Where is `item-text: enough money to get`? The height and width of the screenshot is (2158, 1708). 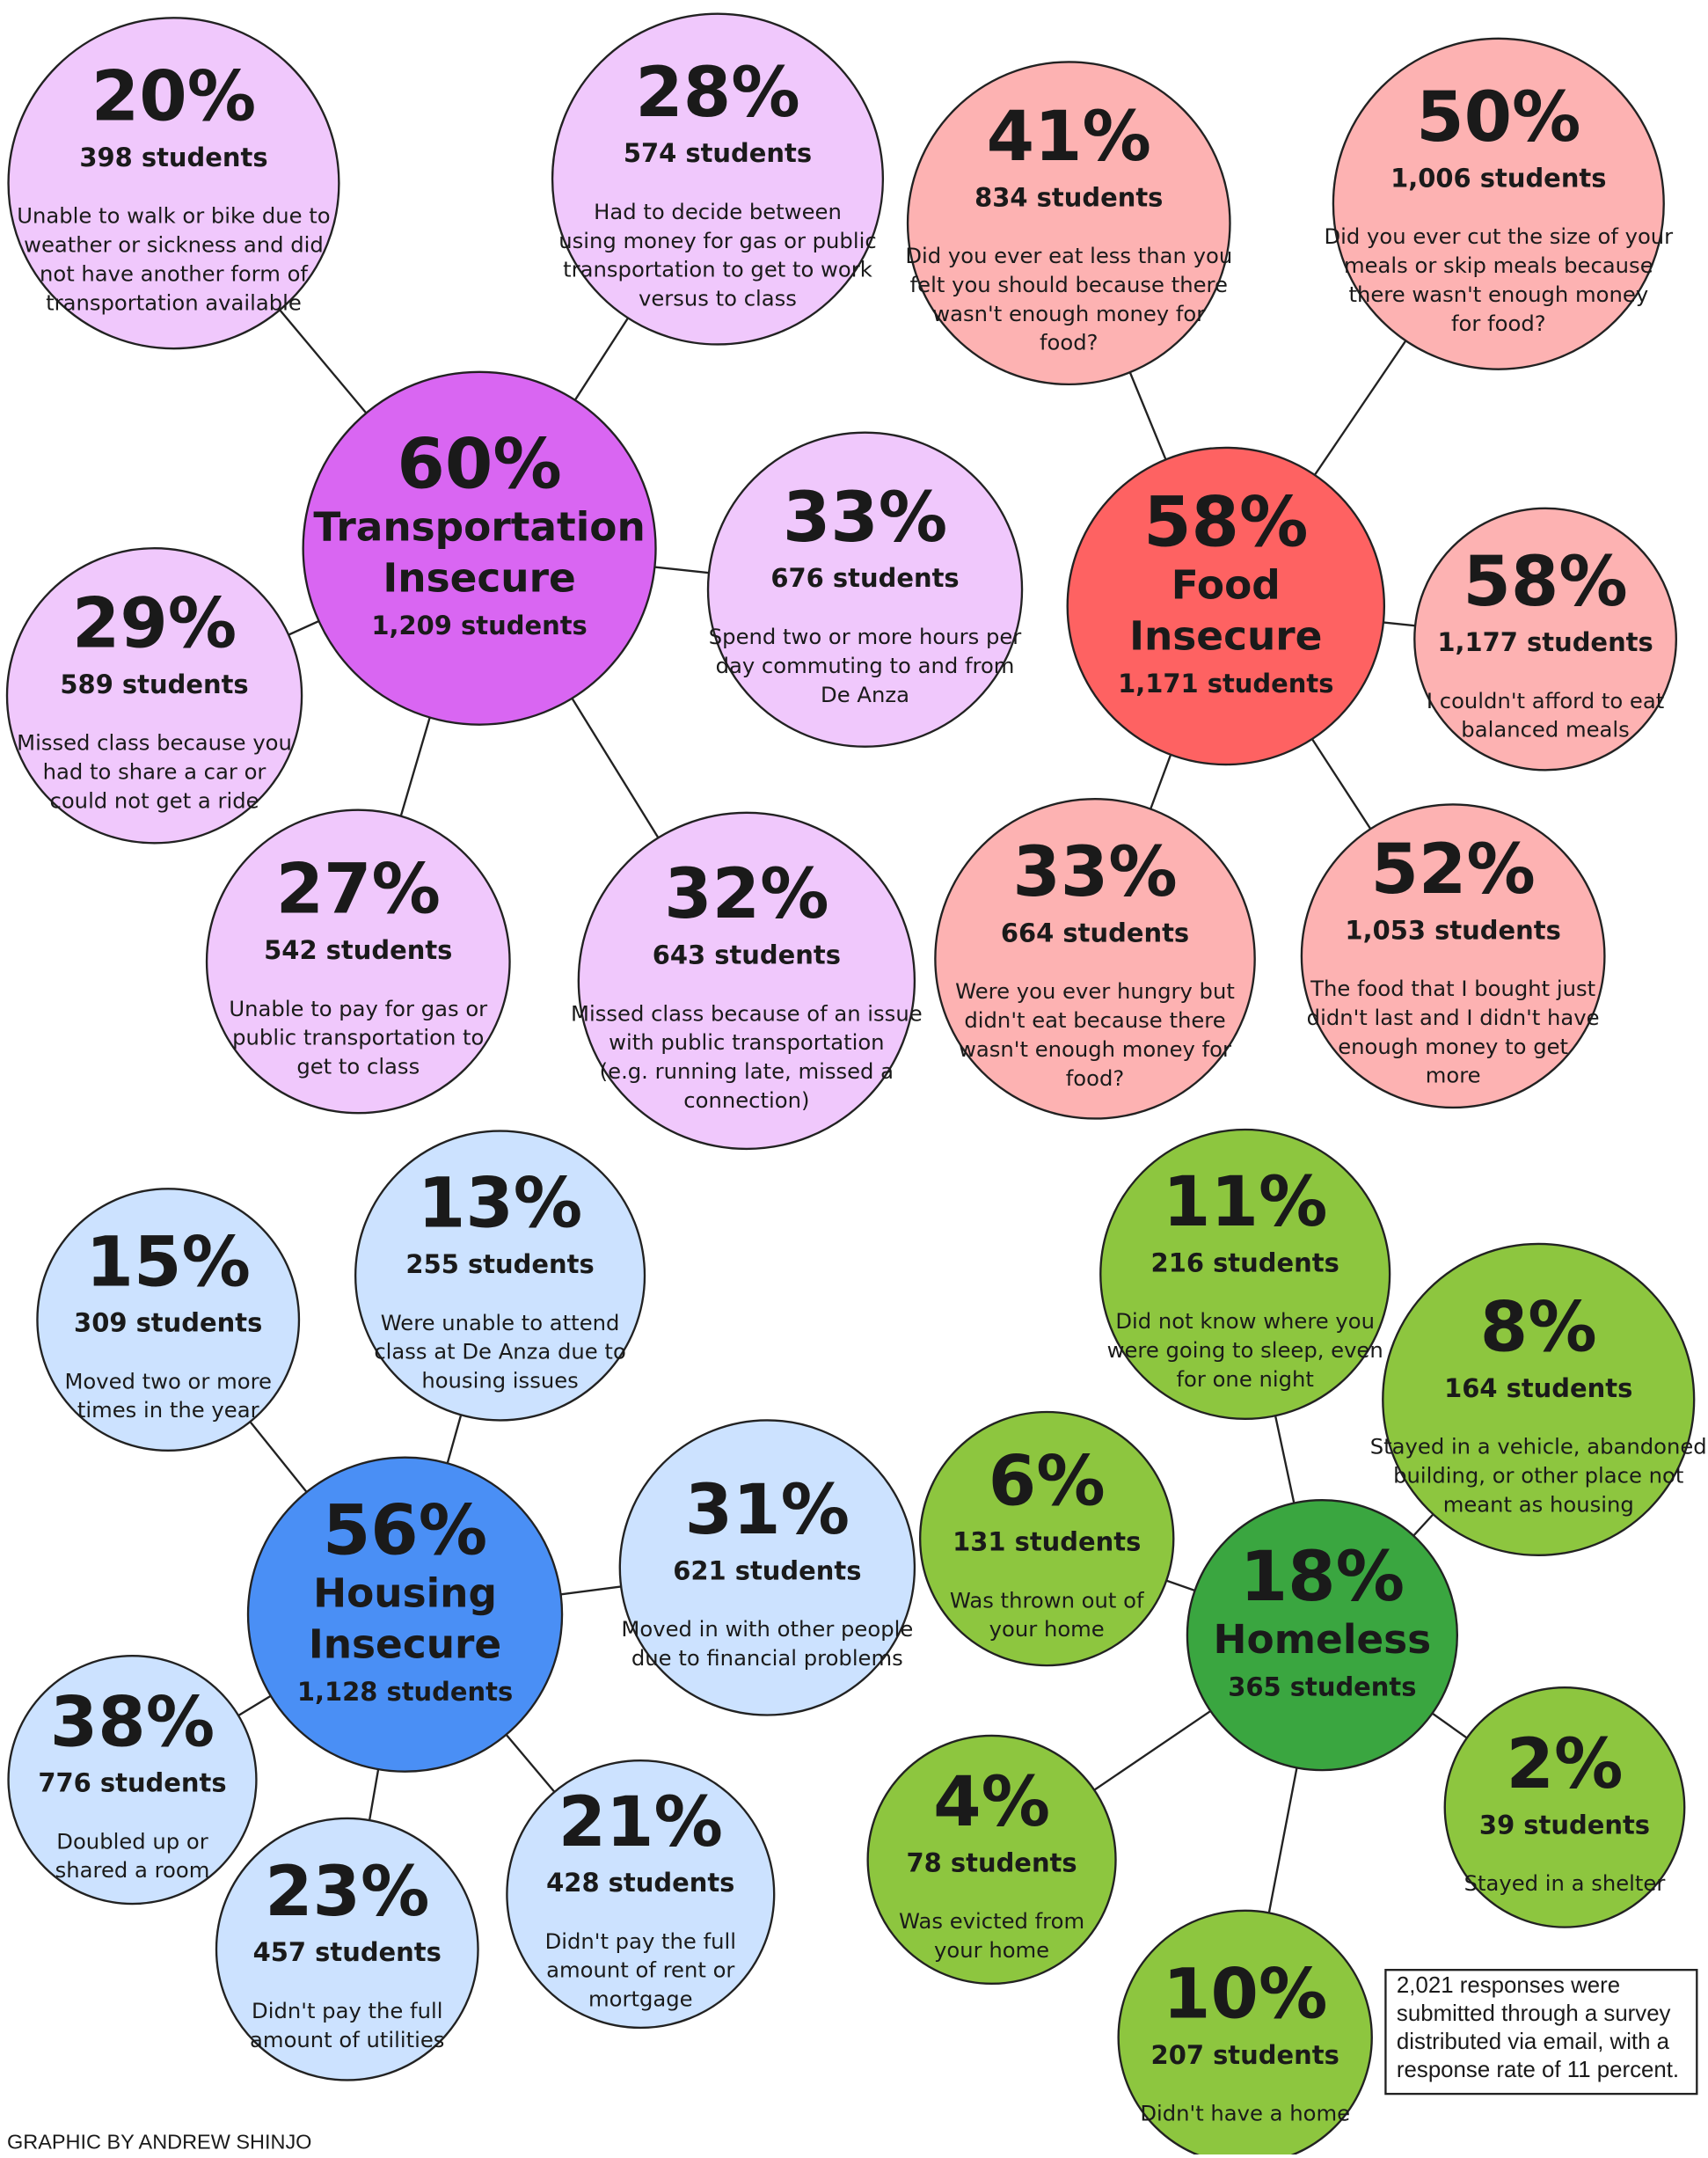 item-text: enough money to get is located at coordinates (1453, 1047).